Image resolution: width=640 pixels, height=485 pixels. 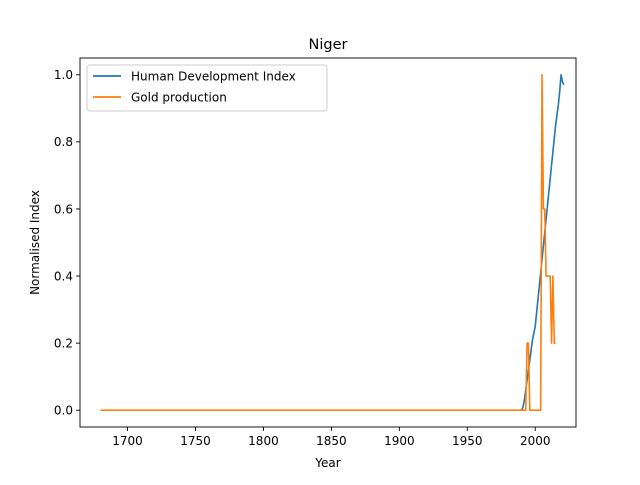 What do you see at coordinates (63, 142) in the screenshot?
I see `y-tick-label: 0.8` at bounding box center [63, 142].